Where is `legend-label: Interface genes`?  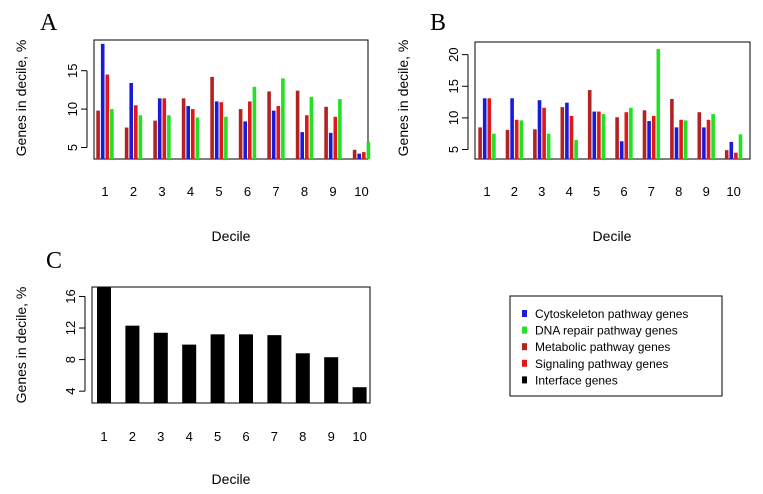 legend-label: Interface genes is located at coordinates (576, 380).